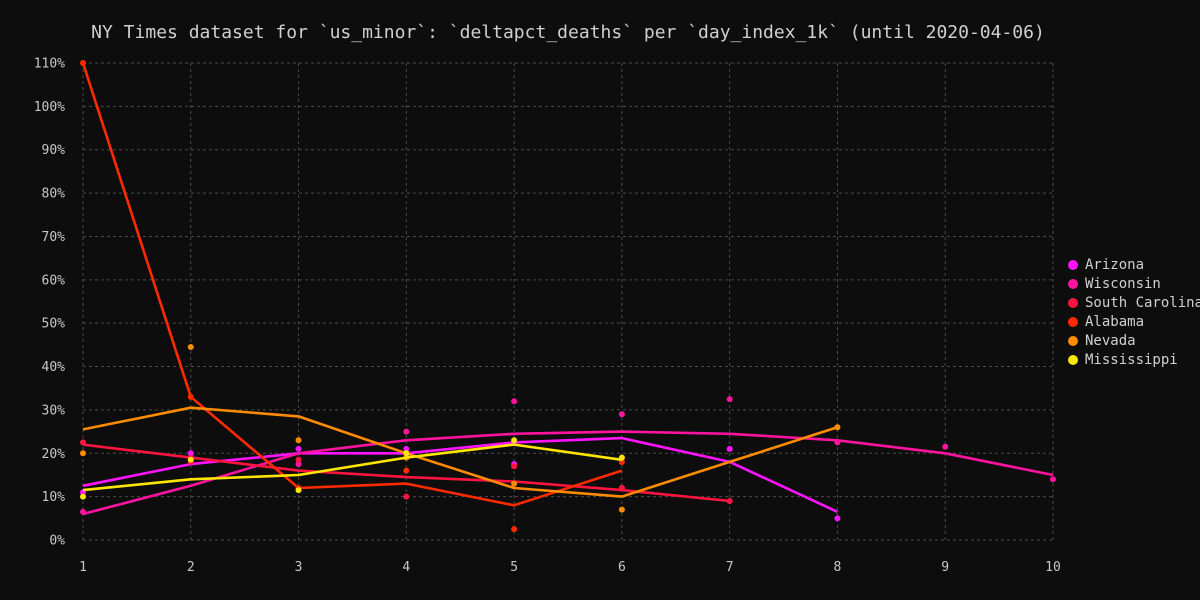 This screenshot has height=600, width=1200. I want to click on x-tick-label: 2, so click(191, 567).